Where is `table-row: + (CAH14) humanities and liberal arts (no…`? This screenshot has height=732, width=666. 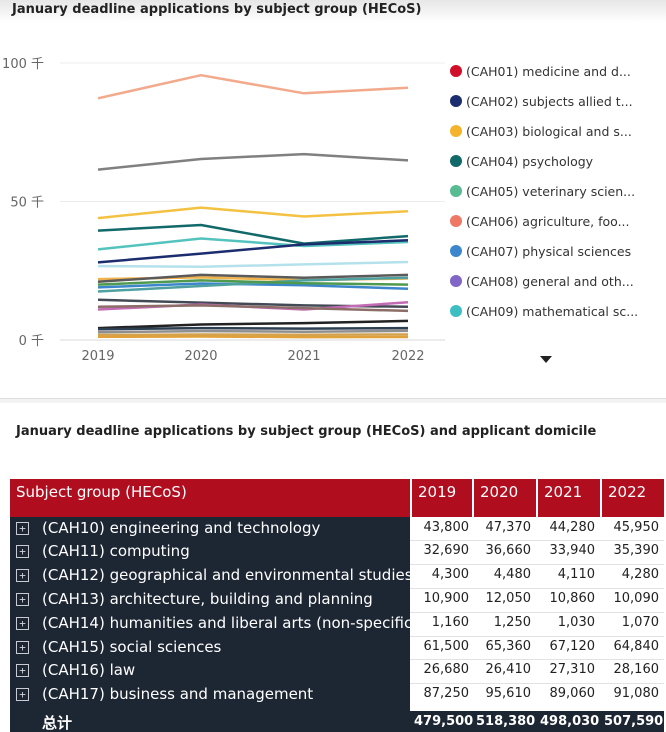
table-row: + (CAH14) humanities and liberal arts (no… is located at coordinates (337, 623).